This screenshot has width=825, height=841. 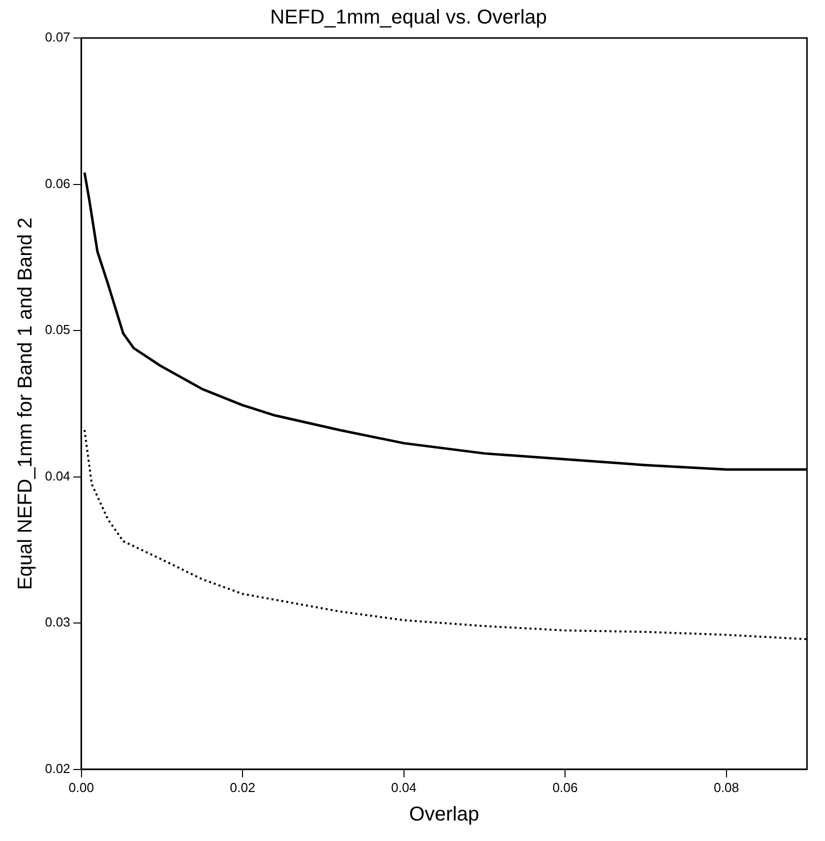 What do you see at coordinates (25, 403) in the screenshot?
I see `y-axis-title: Equal NEFD_1mm for Band 1 and Band 2` at bounding box center [25, 403].